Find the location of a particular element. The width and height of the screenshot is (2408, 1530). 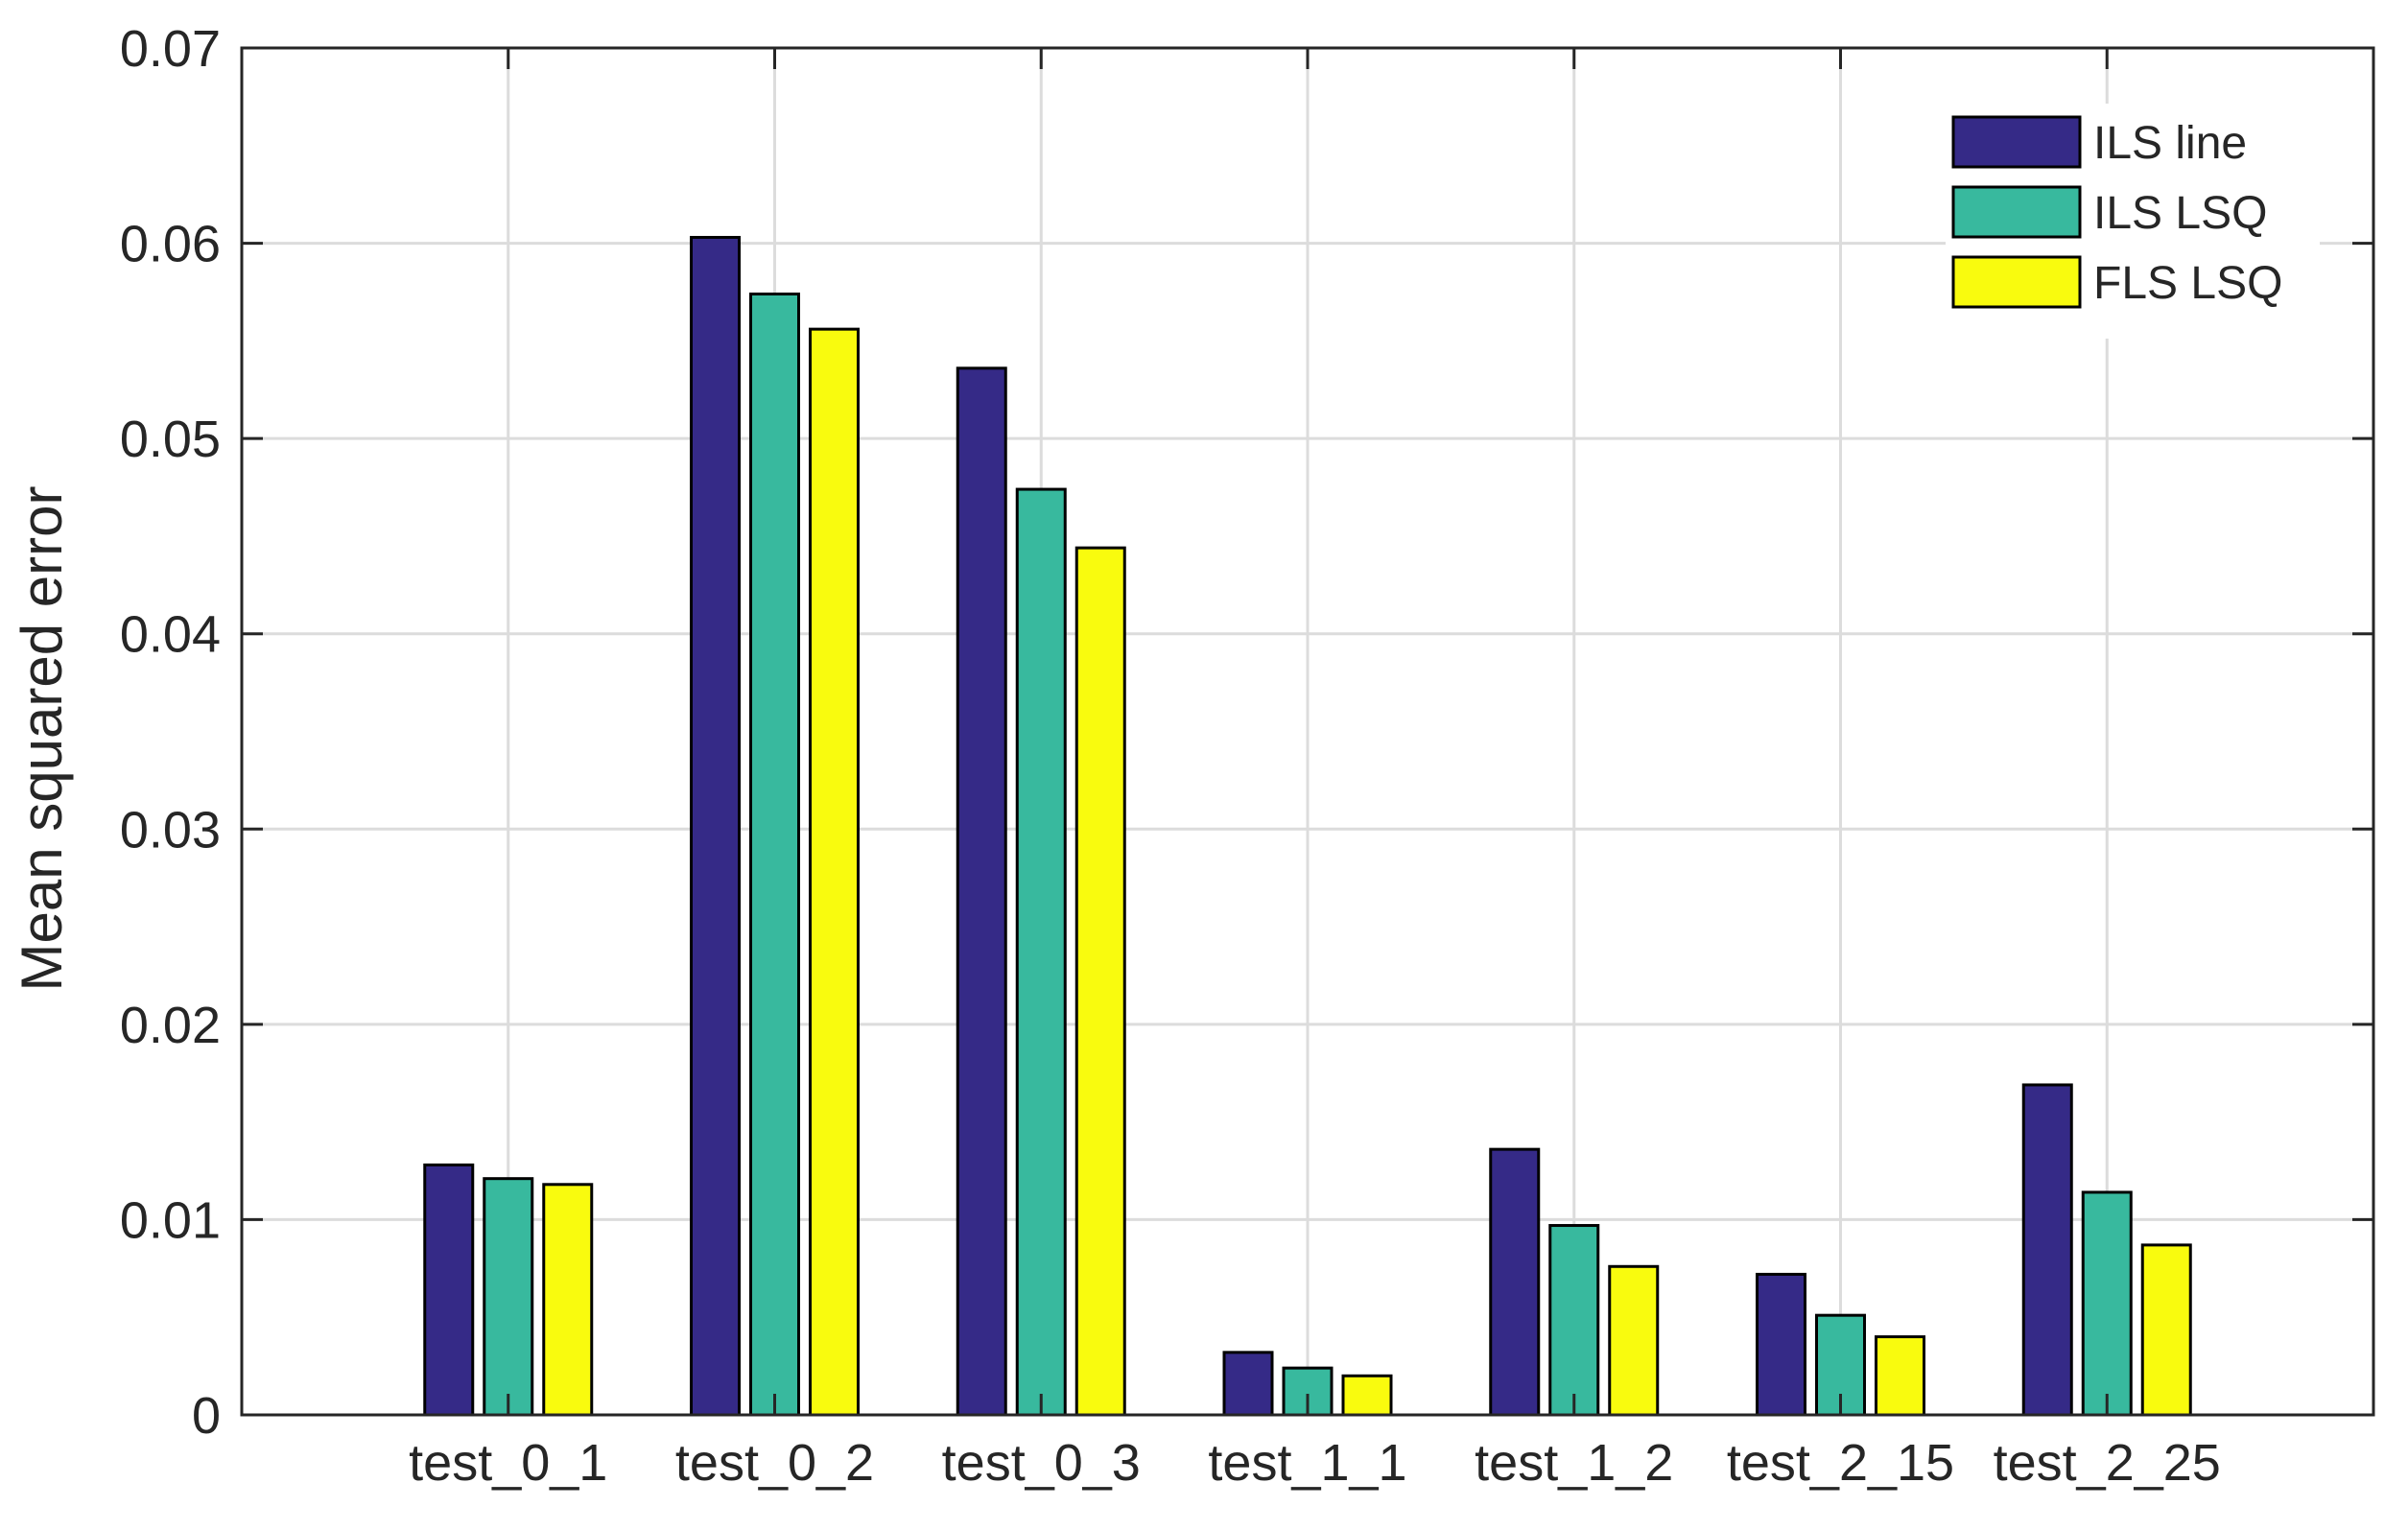

legend-label: ILS line is located at coordinates (2170, 144).